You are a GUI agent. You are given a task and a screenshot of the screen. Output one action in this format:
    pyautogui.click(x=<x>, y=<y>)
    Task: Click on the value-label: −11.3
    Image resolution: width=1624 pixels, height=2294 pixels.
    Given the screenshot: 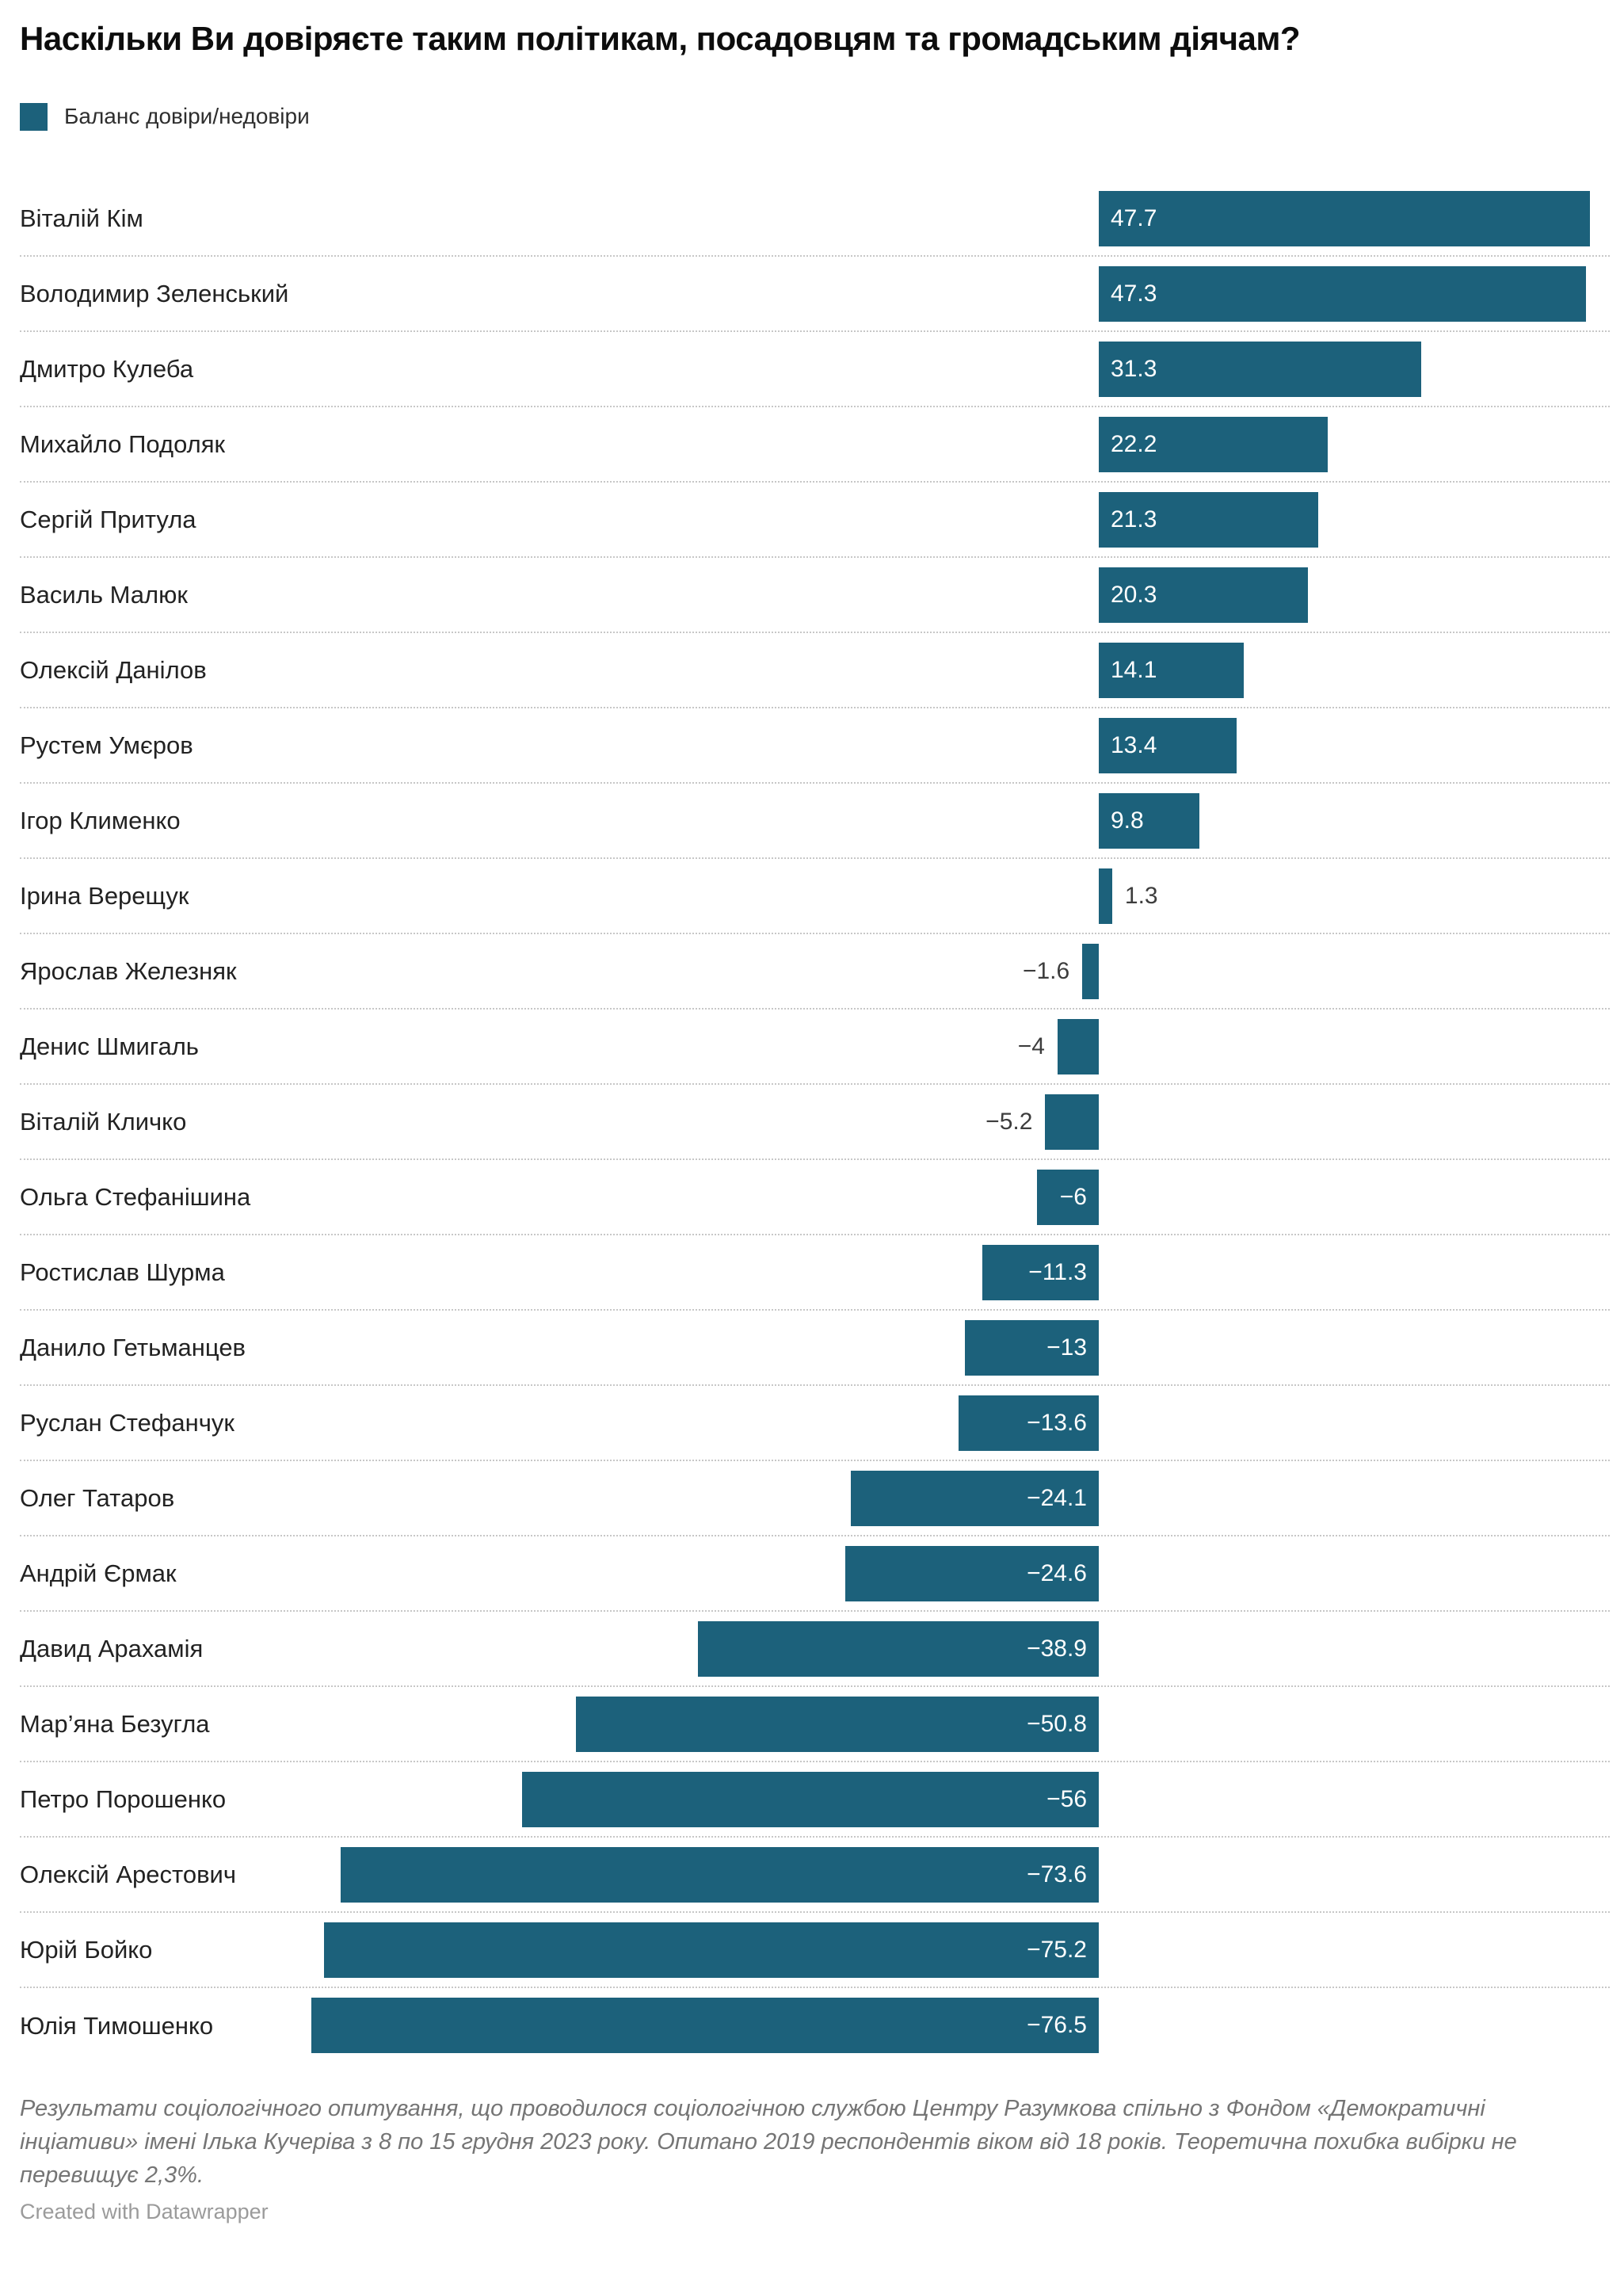 What is the action you would take?
    pyautogui.click(x=1057, y=1272)
    